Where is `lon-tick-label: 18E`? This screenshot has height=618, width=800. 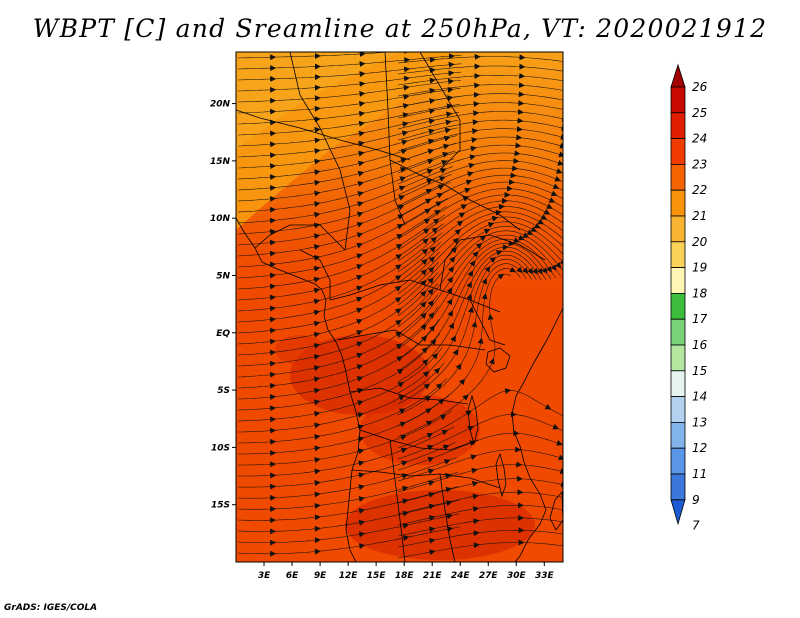 lon-tick-label: 18E is located at coordinates (405, 576).